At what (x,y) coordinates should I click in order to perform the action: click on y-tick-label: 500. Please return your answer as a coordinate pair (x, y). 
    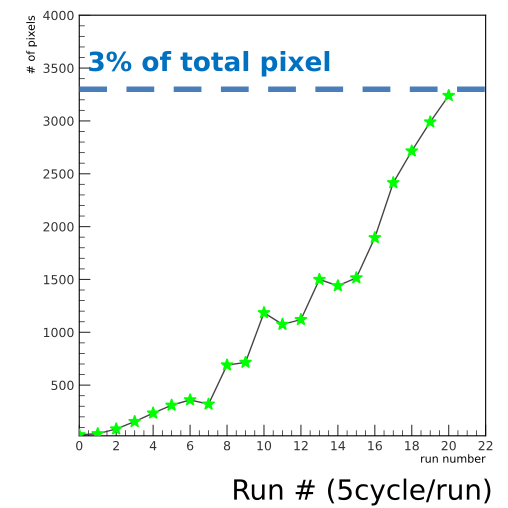
    Looking at the image, I should click on (62, 385).